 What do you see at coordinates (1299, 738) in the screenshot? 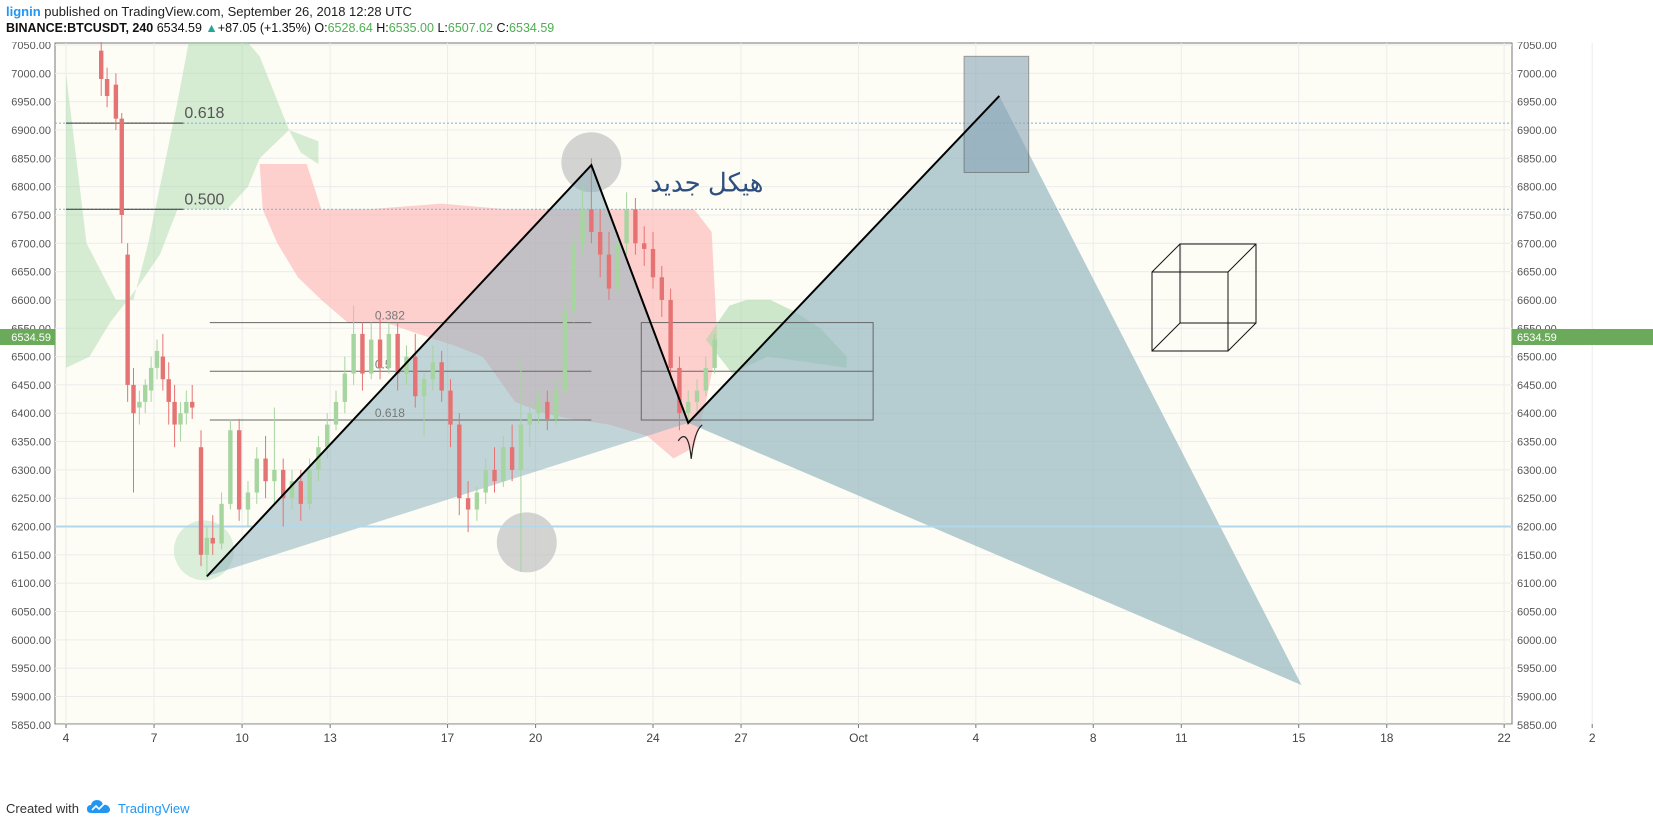
I see `x-axis-label: 15` at bounding box center [1299, 738].